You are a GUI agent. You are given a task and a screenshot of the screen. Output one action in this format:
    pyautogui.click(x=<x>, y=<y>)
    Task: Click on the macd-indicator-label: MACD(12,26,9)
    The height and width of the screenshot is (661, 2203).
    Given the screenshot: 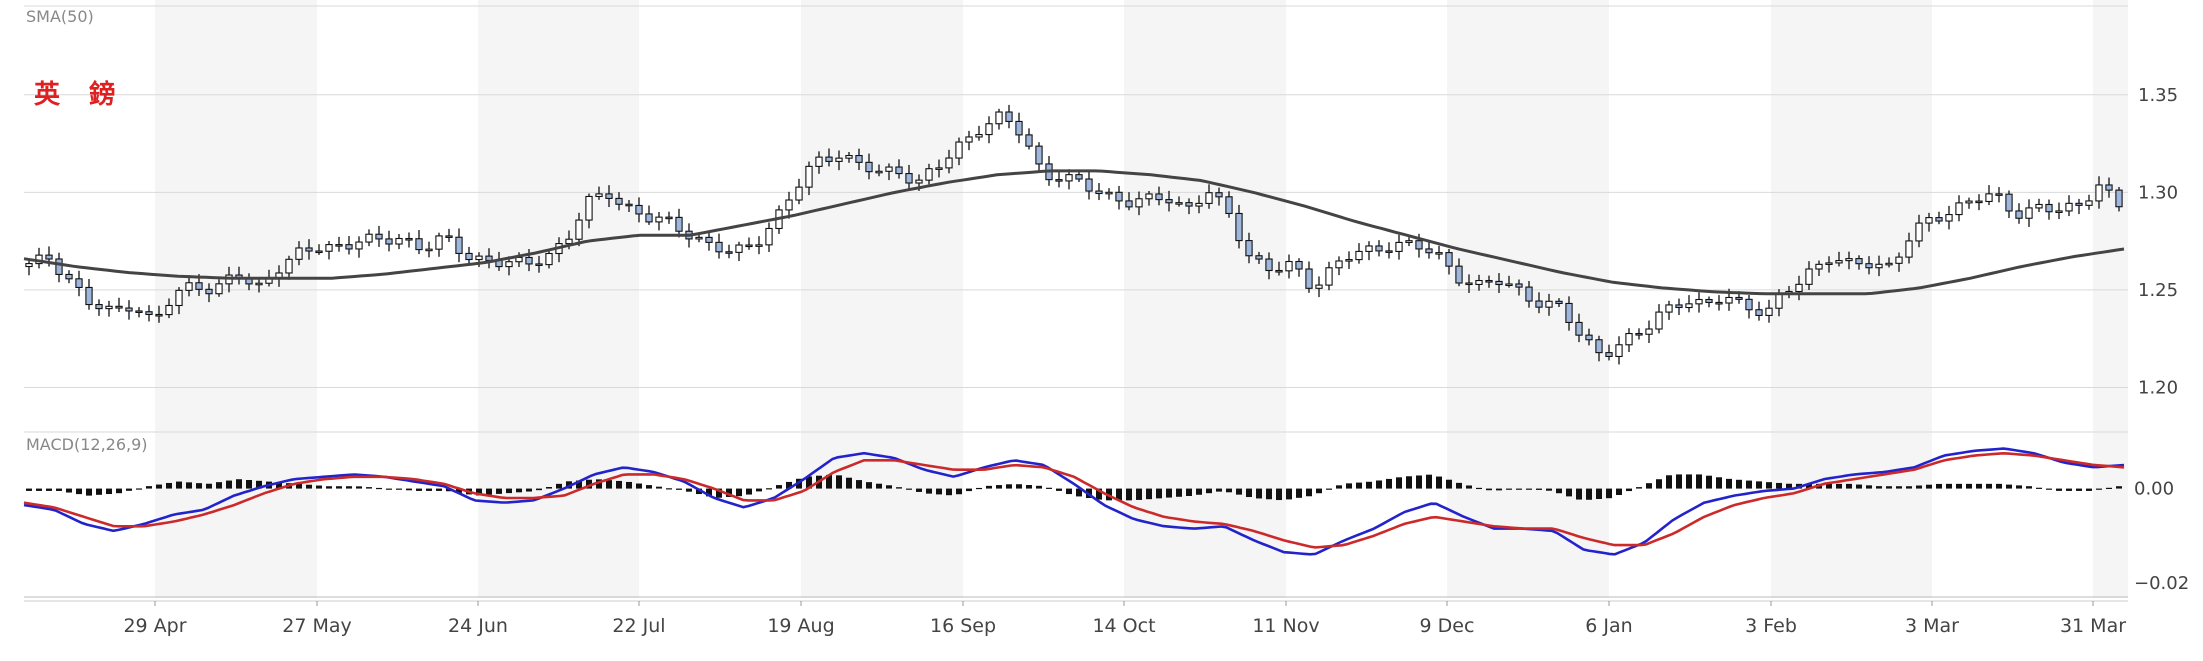 What is the action you would take?
    pyautogui.click(x=87, y=444)
    